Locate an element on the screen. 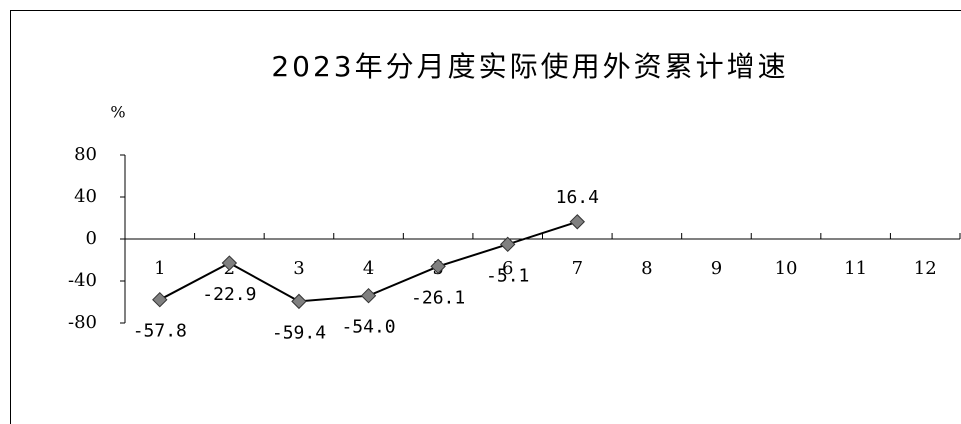 The height and width of the screenshot is (424, 961). x-tick-label: 3 is located at coordinates (298, 268).